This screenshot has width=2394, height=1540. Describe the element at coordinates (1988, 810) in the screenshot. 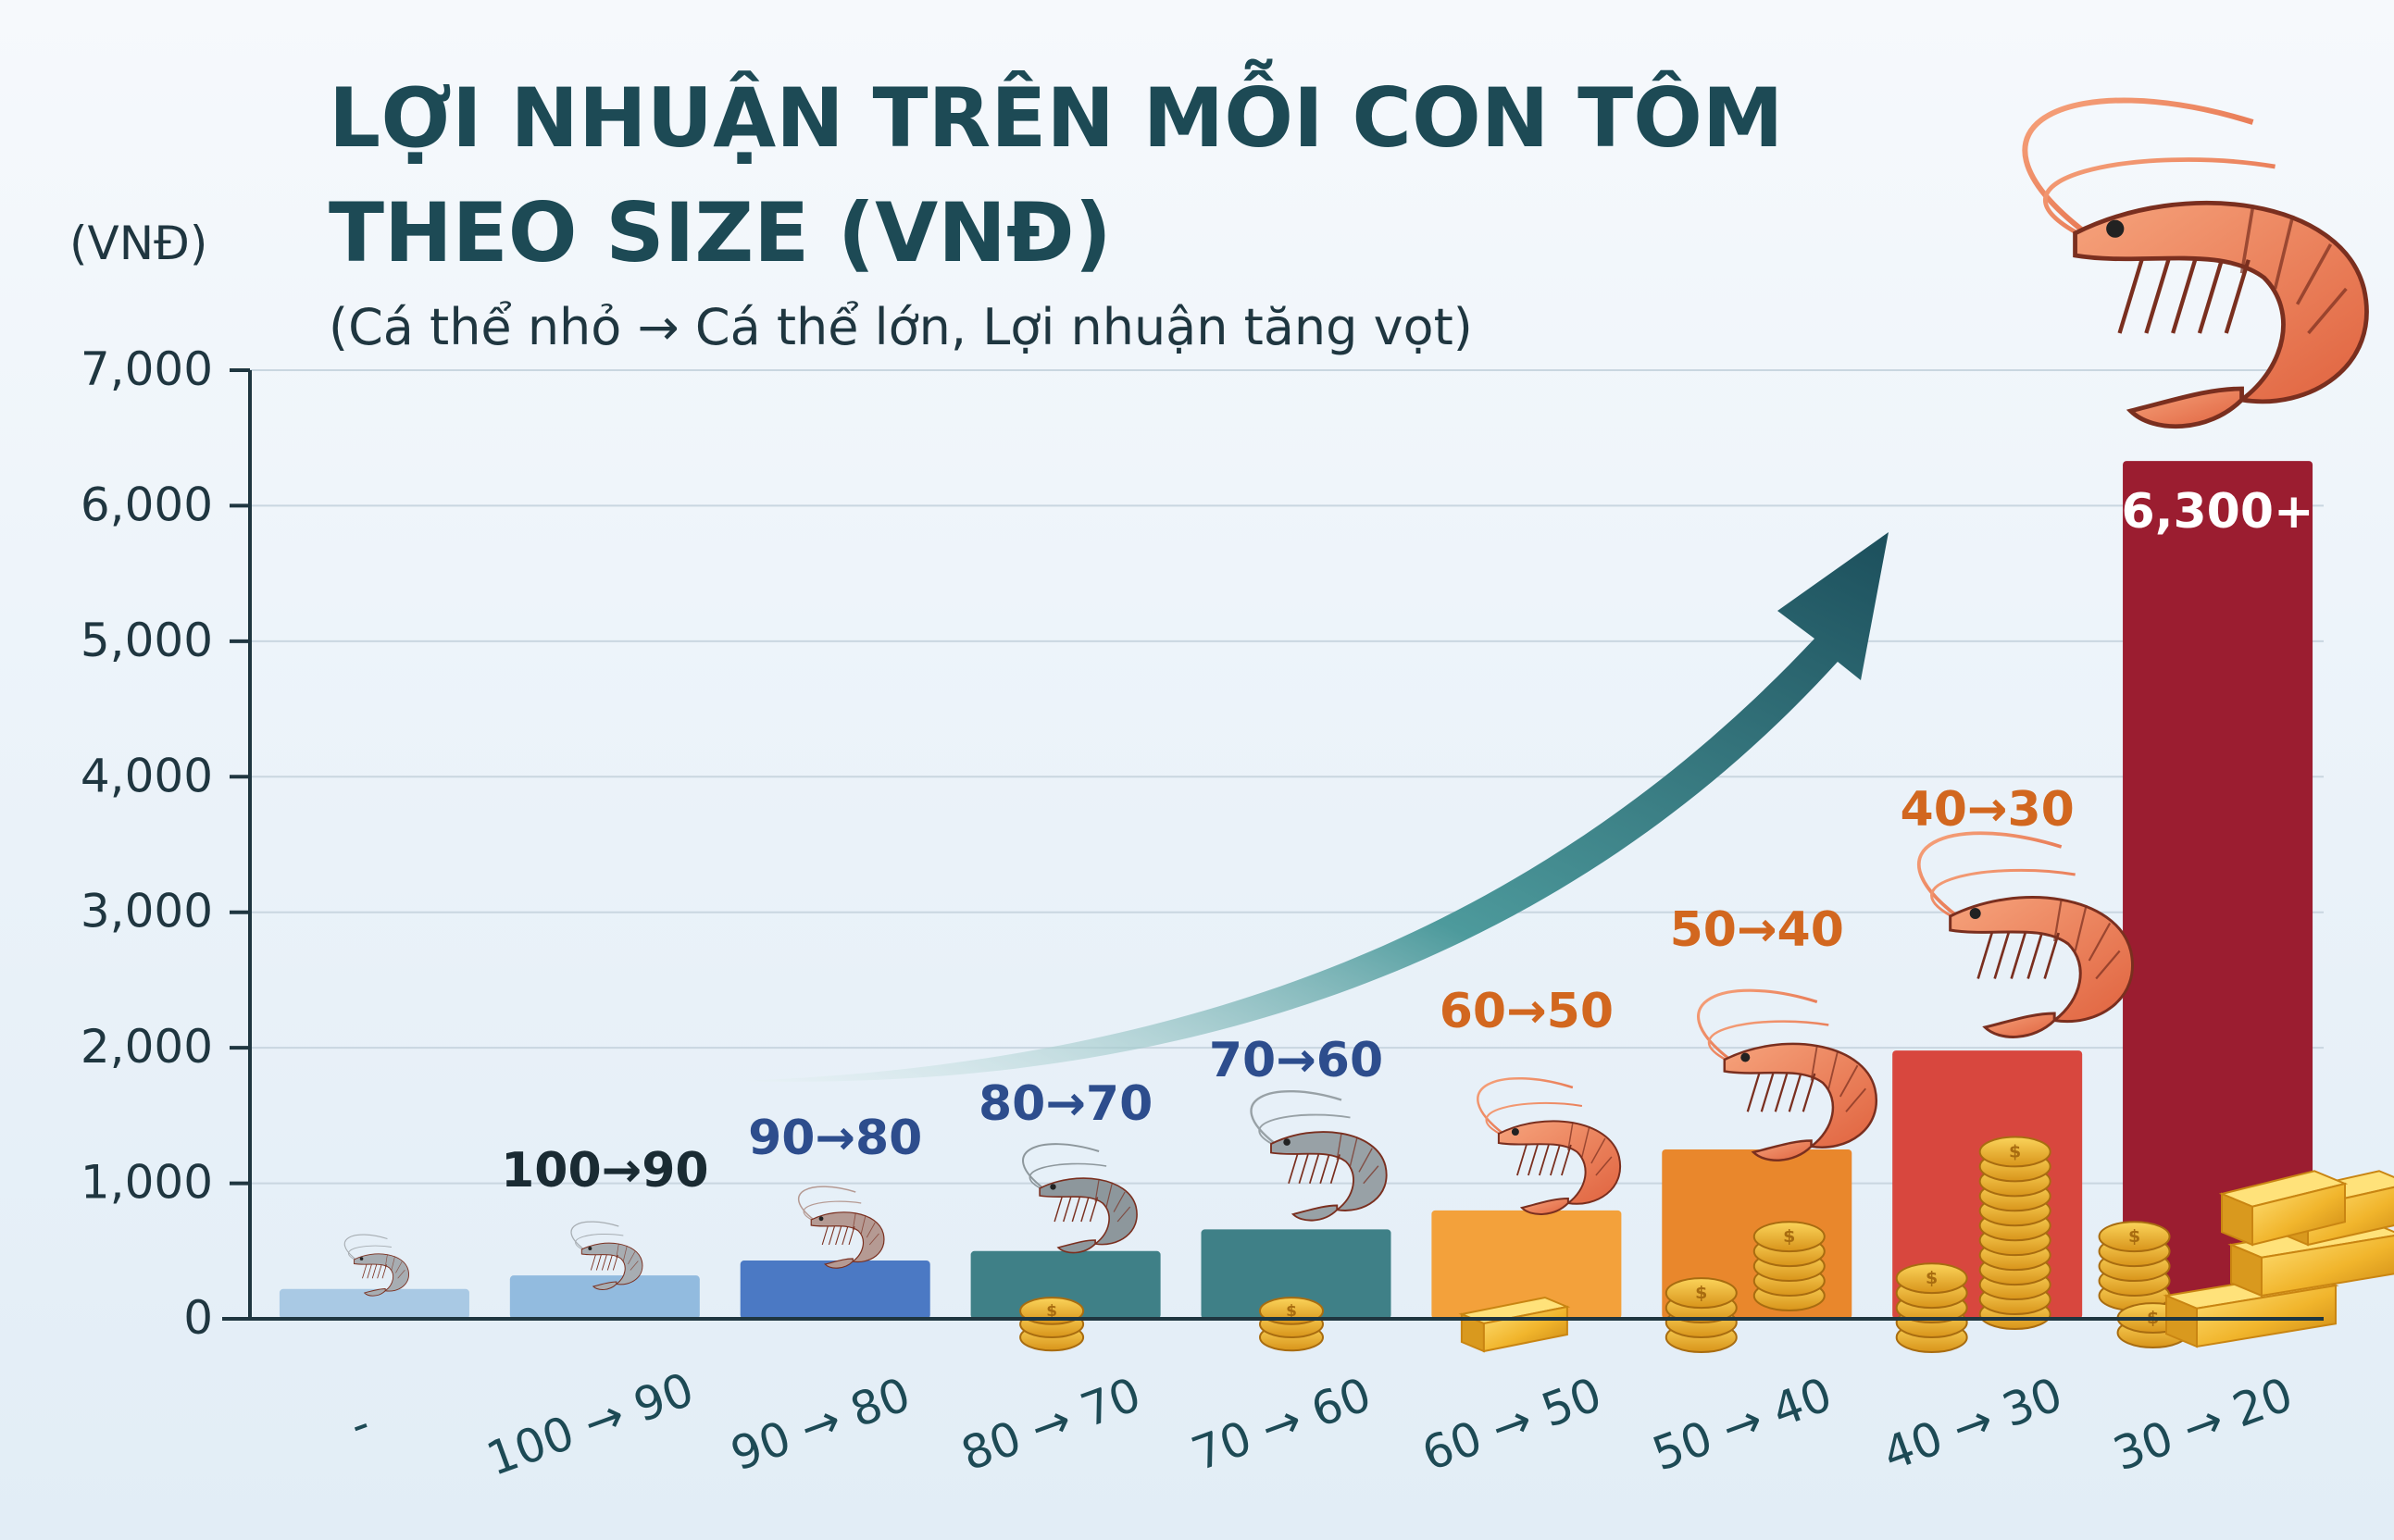

I see `bar-value-label: 40→30` at that location.